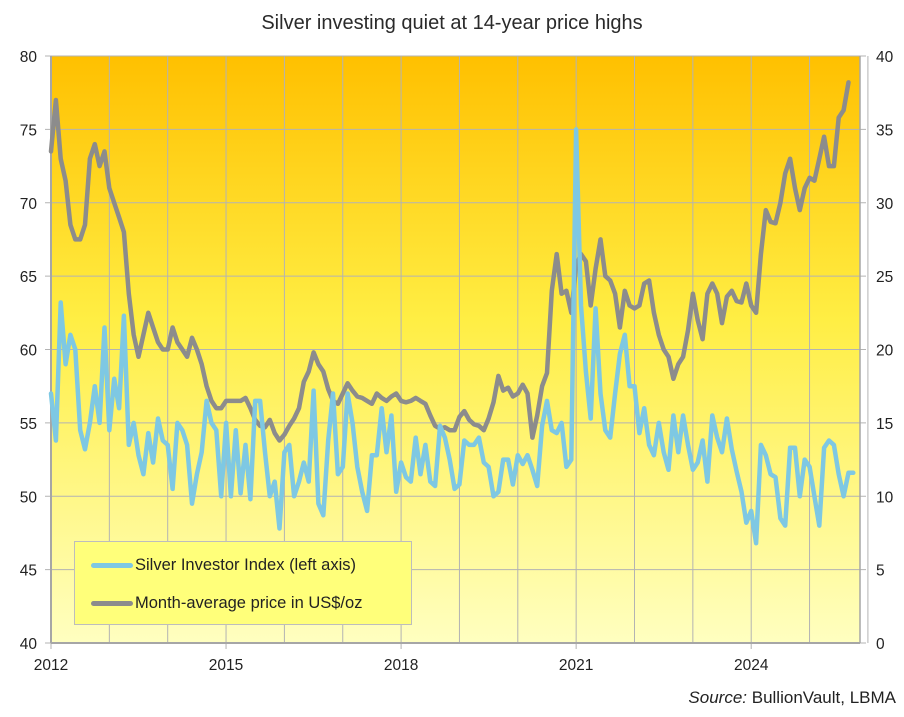 This screenshot has height=717, width=904. Describe the element at coordinates (51, 665) in the screenshot. I see `x-axis-tick-label: 2012` at that location.